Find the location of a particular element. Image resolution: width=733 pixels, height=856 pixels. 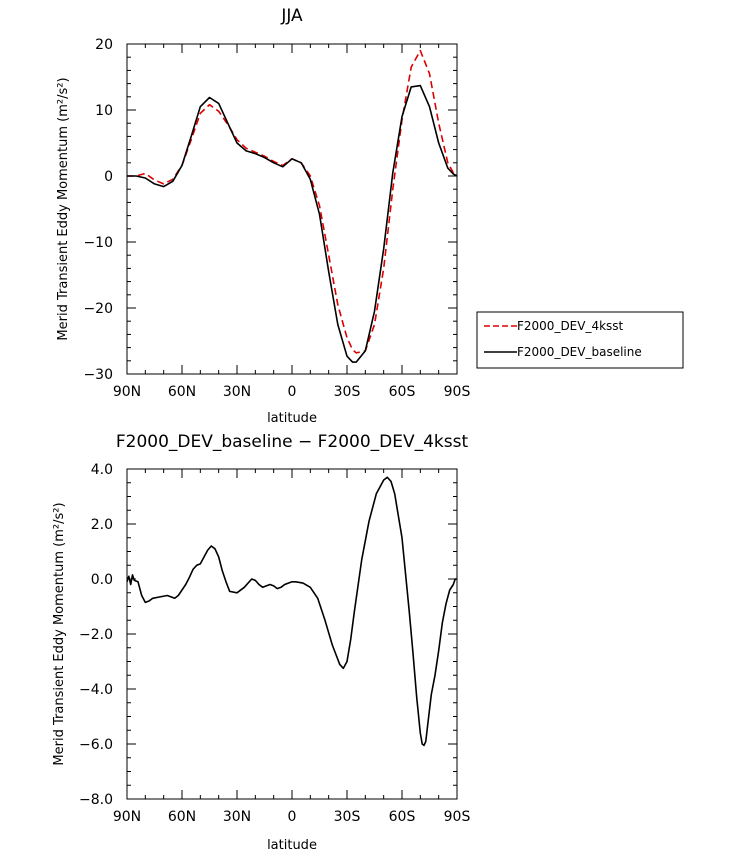

y-tick-label: −30 is located at coordinates (98, 375).